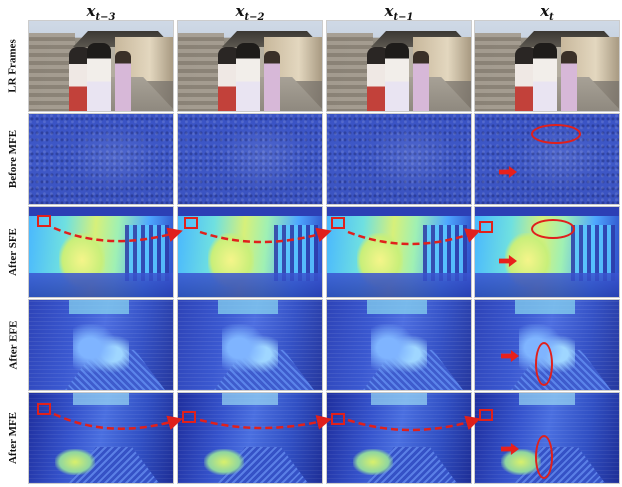  I want to click on column-header: xt−3, so click(101, 13).